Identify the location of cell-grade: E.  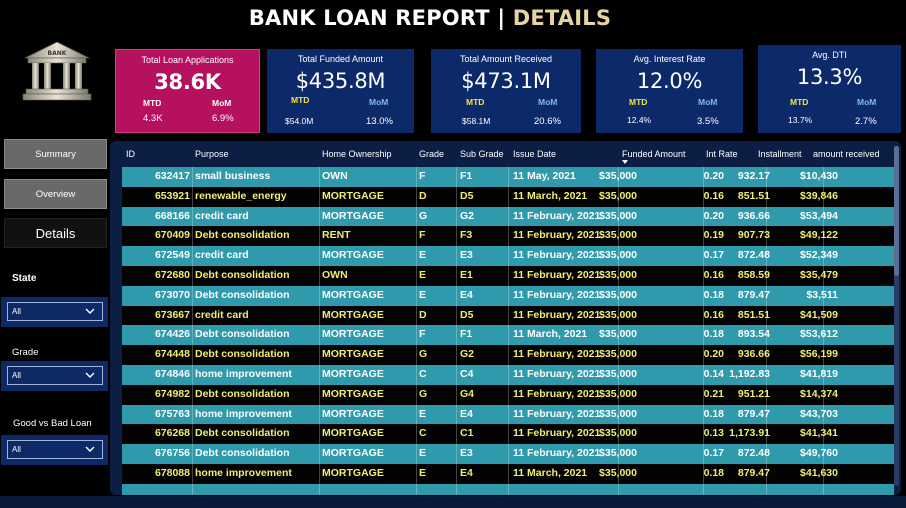
(423, 294).